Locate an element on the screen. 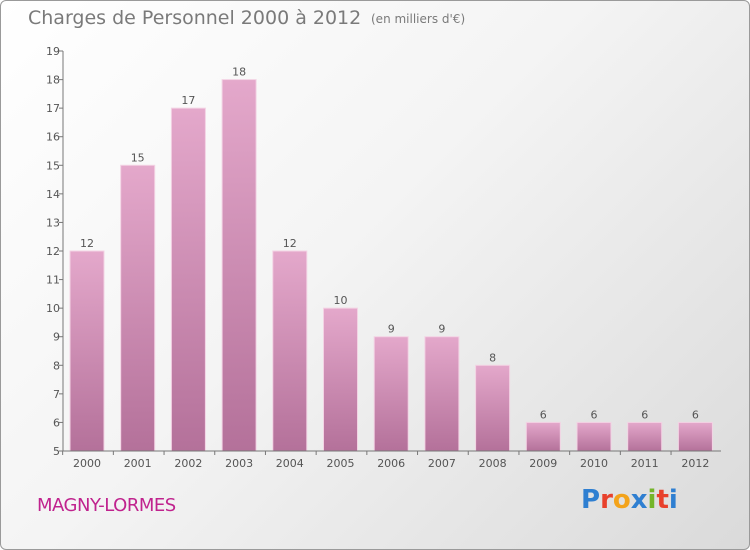 The height and width of the screenshot is (550, 750). y-tick-label-9: 9 is located at coordinates (56, 337).